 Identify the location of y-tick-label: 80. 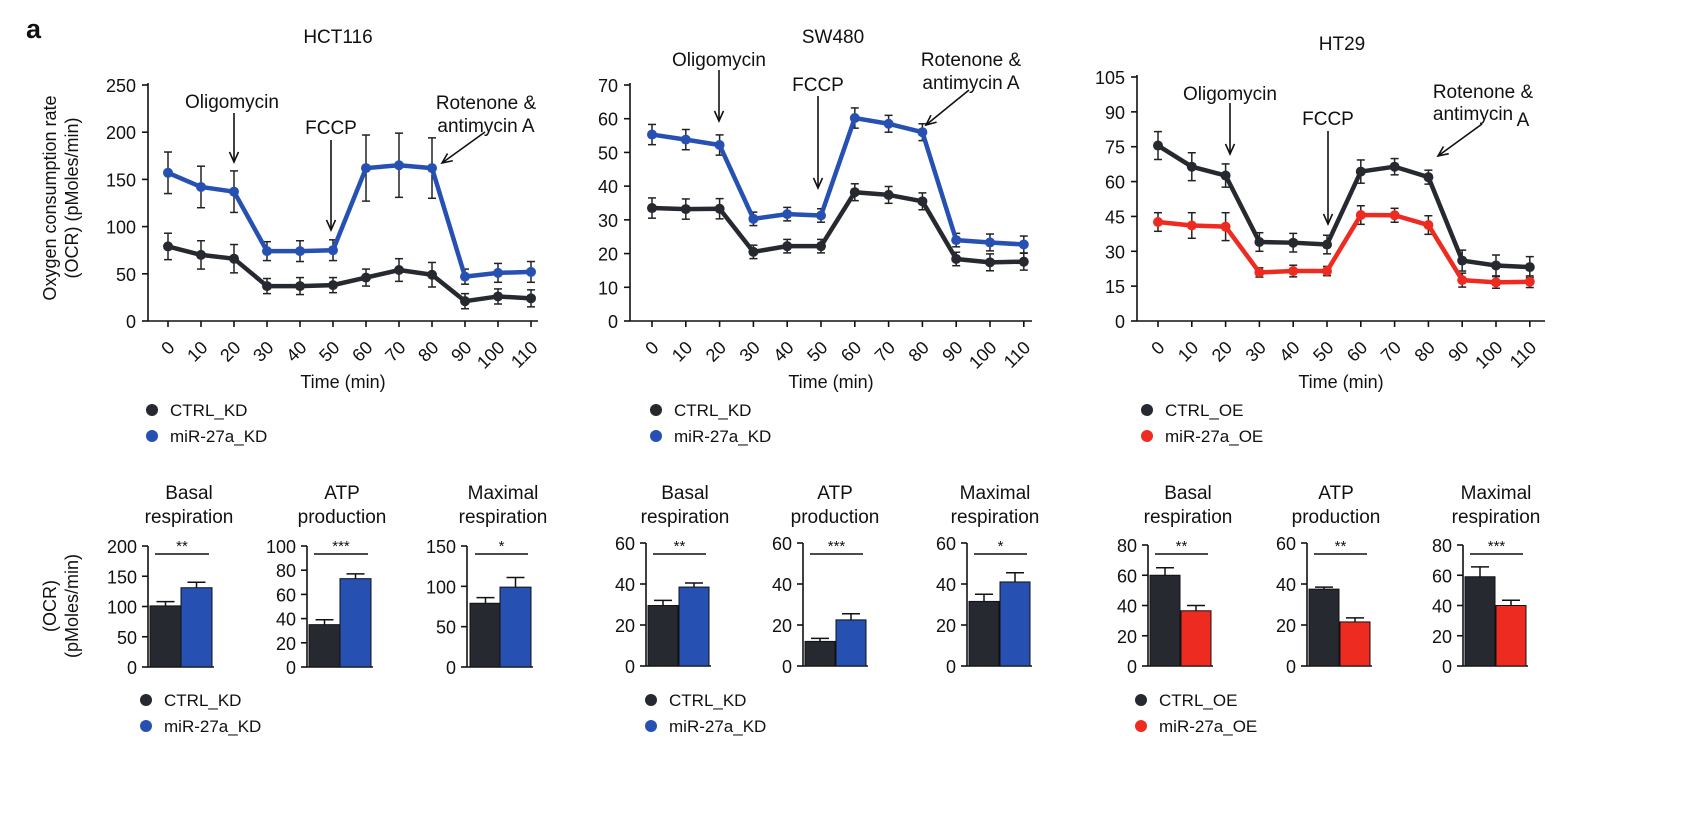
(1442, 546).